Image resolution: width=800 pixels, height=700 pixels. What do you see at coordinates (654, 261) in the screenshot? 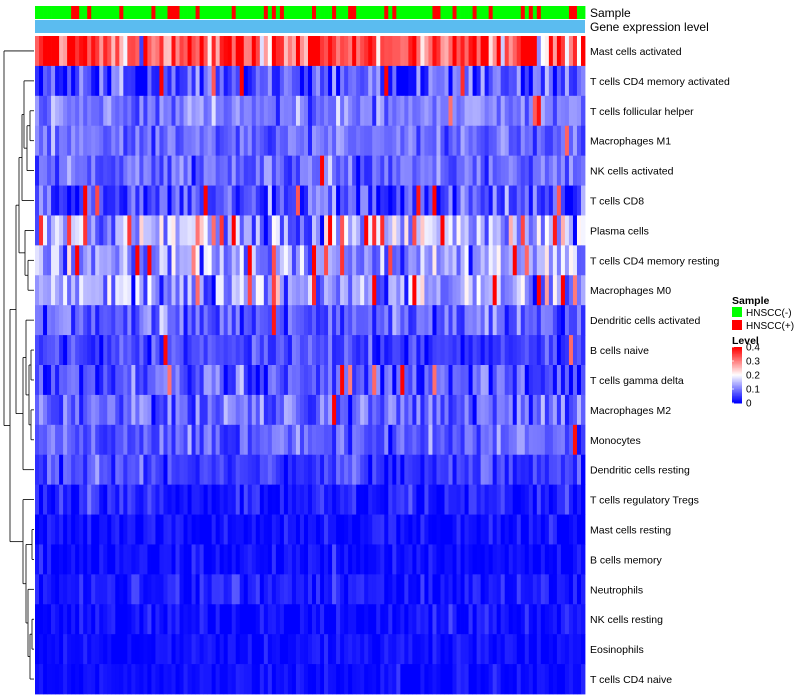
I see `row-label: T cells CD4 memory resting` at bounding box center [654, 261].